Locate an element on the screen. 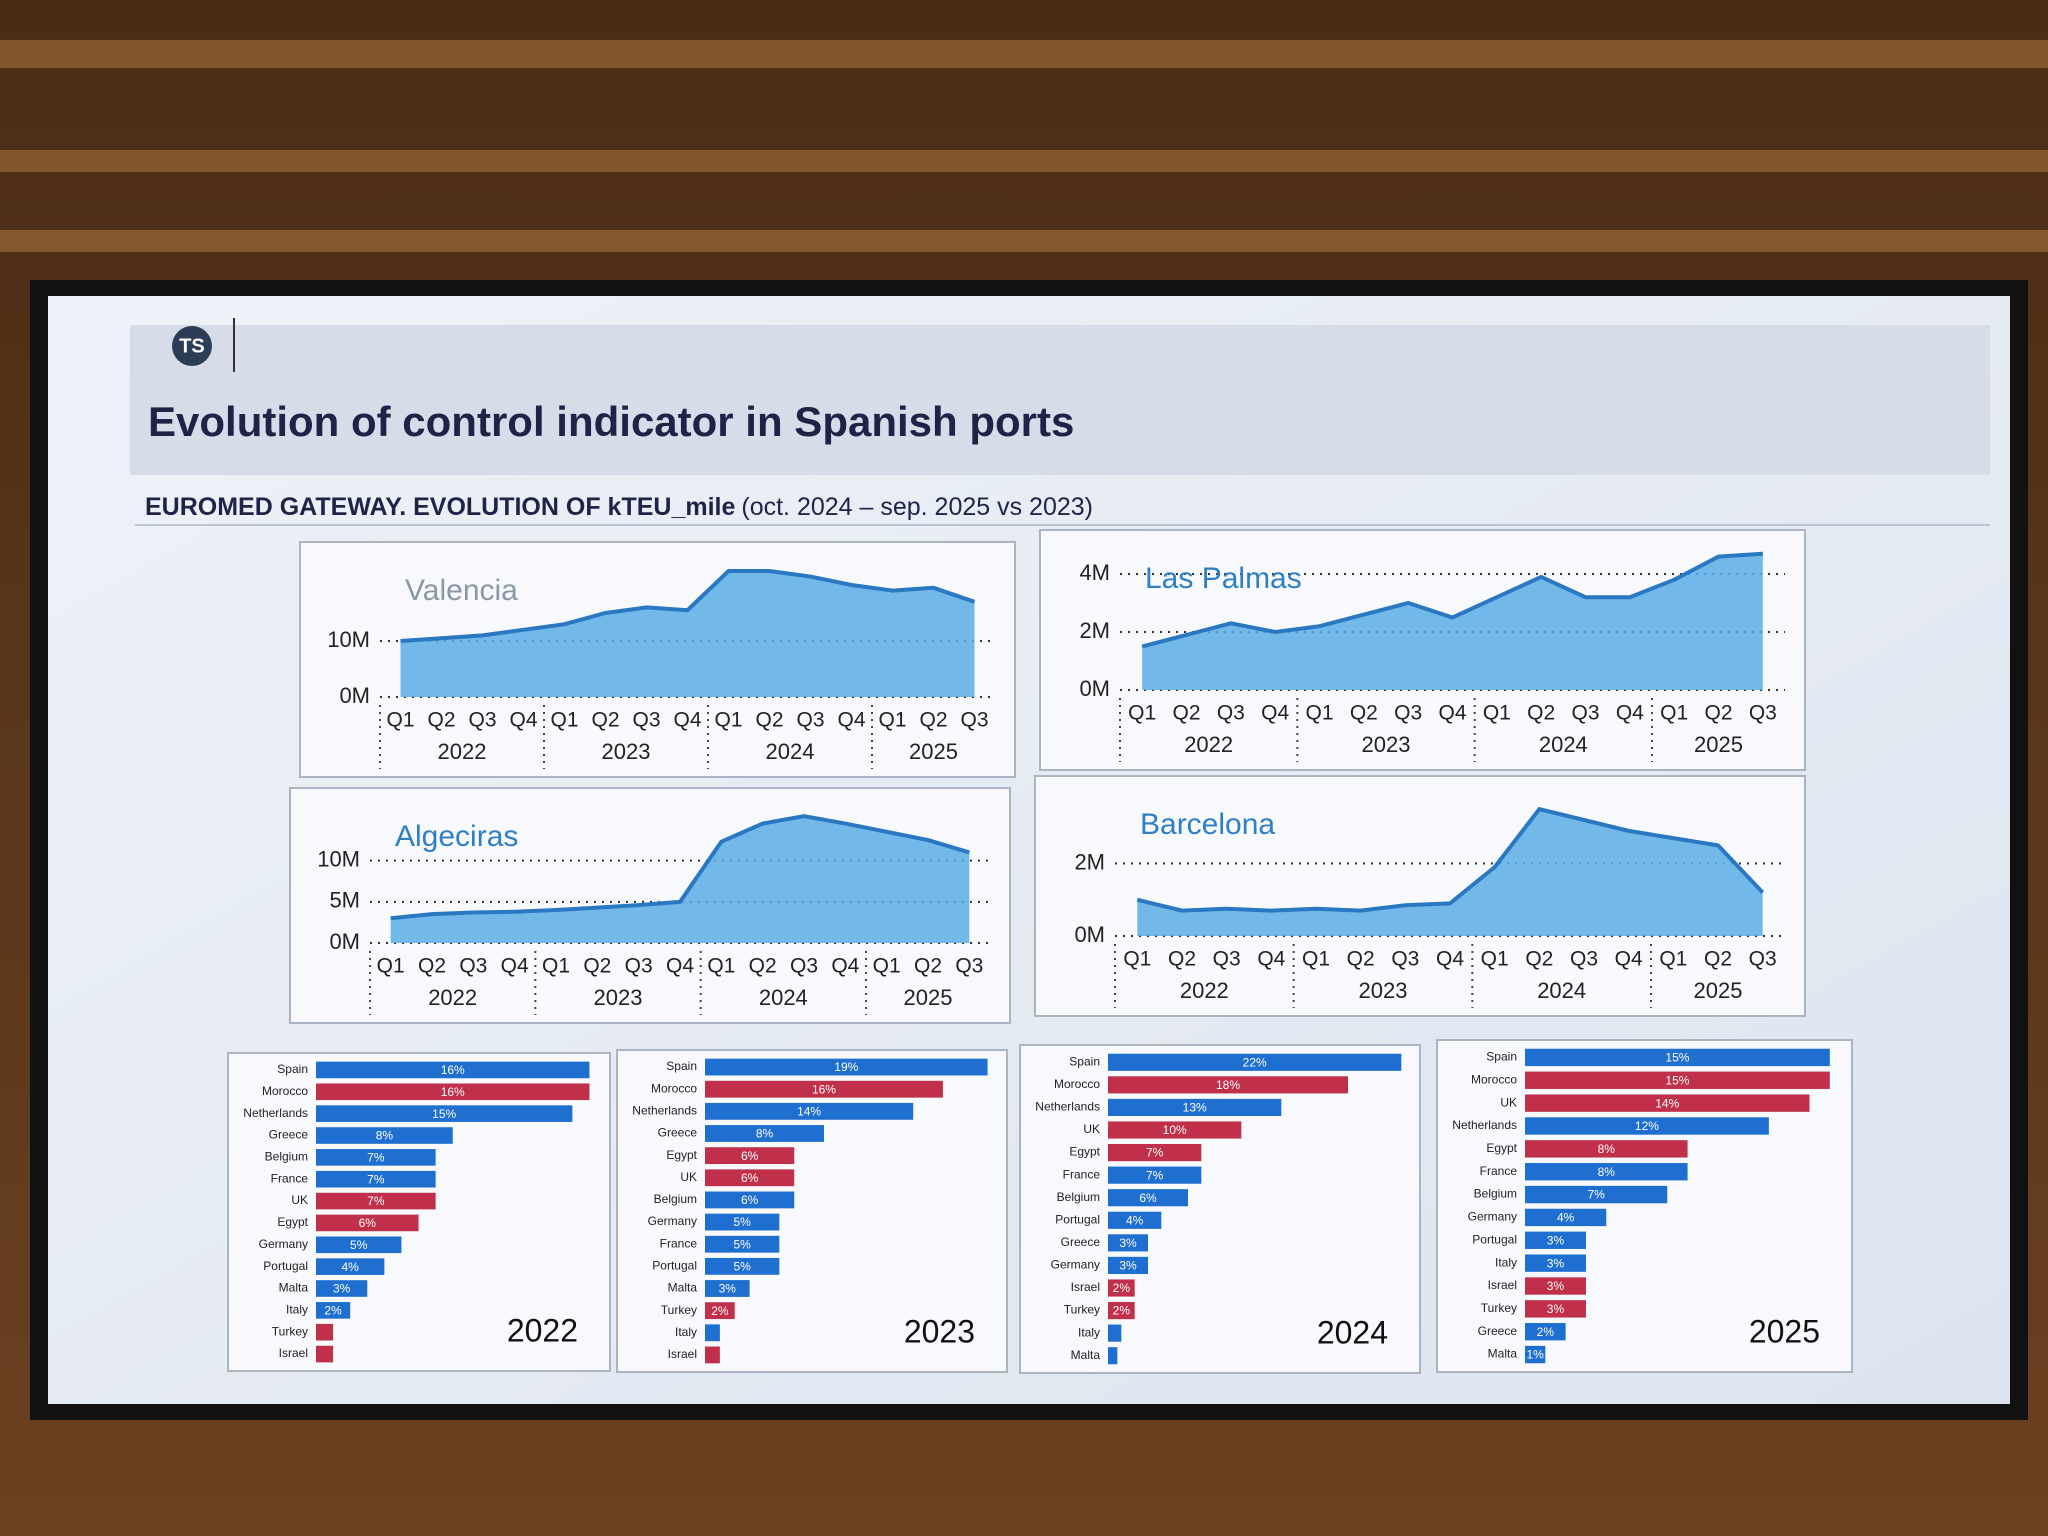  chart-title: Barcelona is located at coordinates (1207, 824).